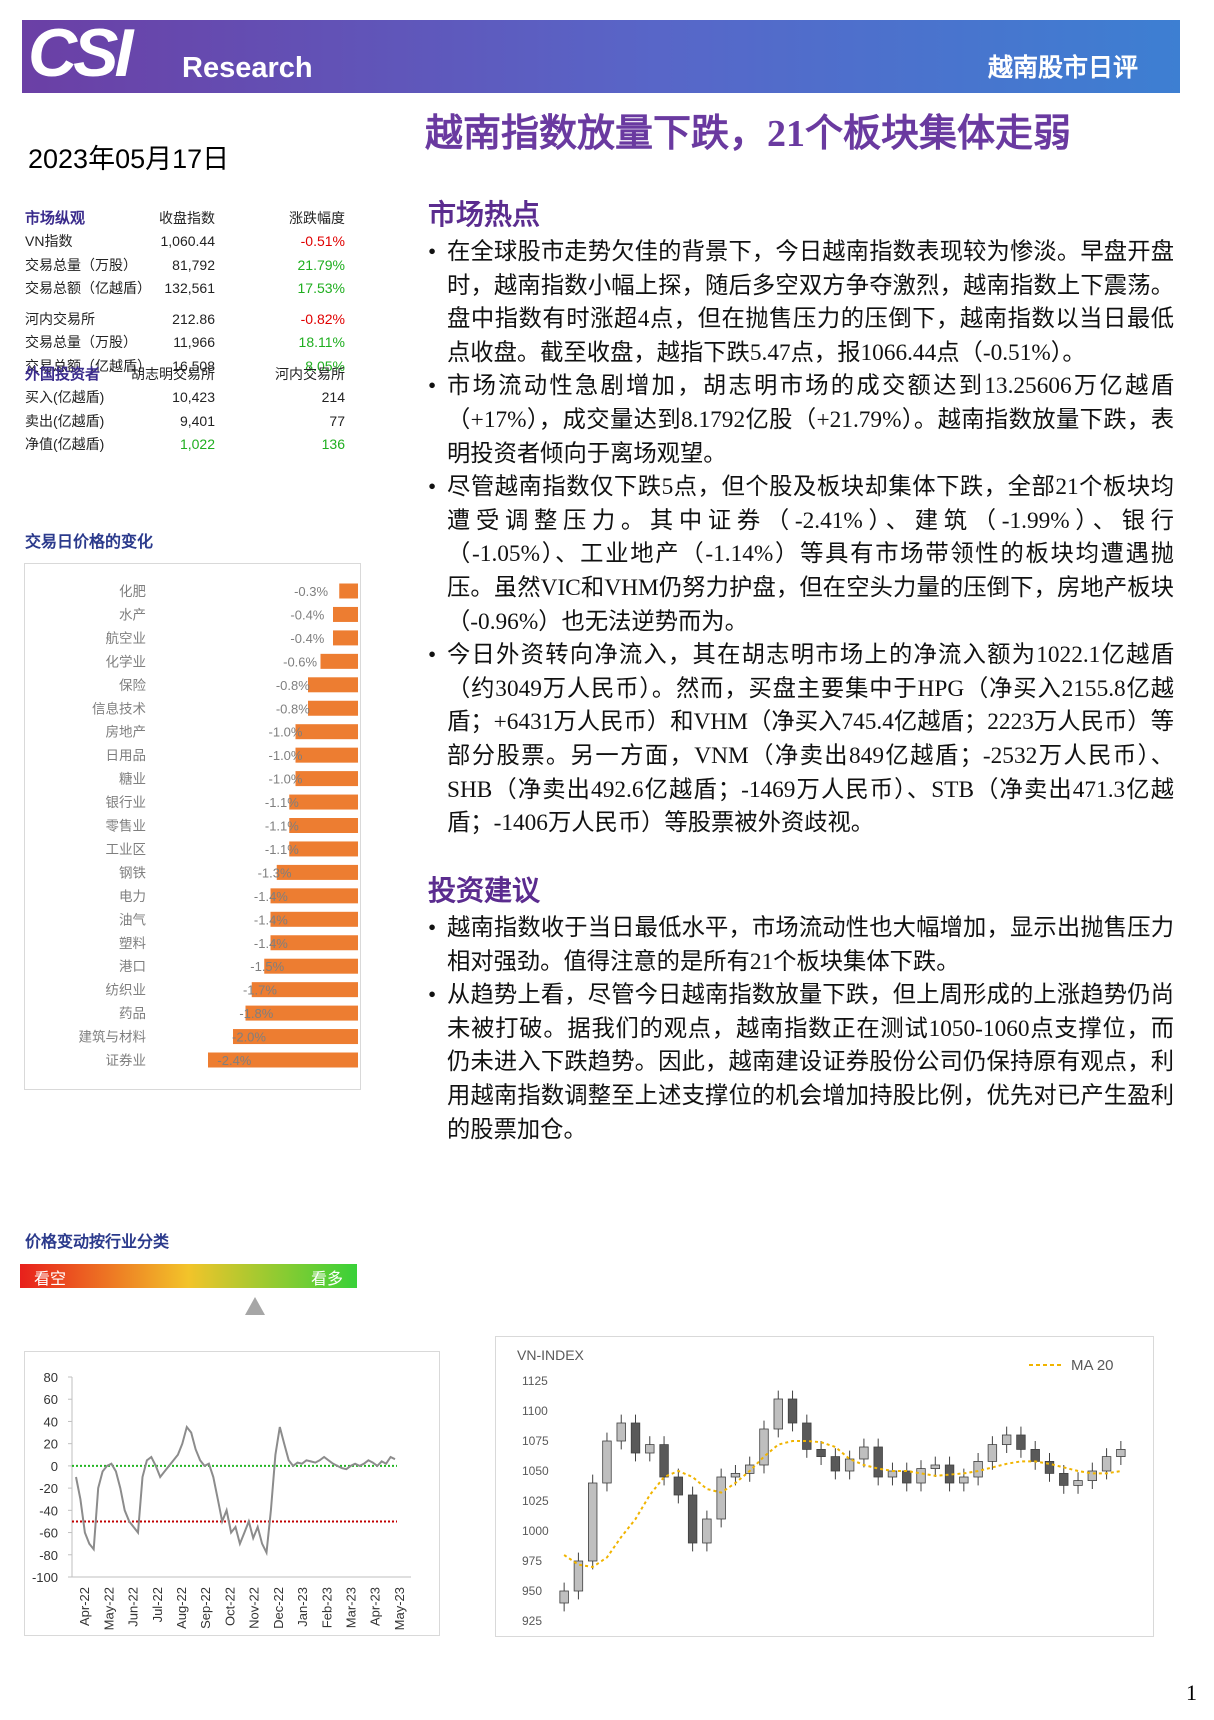  Describe the element at coordinates (60, 319) in the screenshot. I see `cell-label: 河内交易所` at that location.